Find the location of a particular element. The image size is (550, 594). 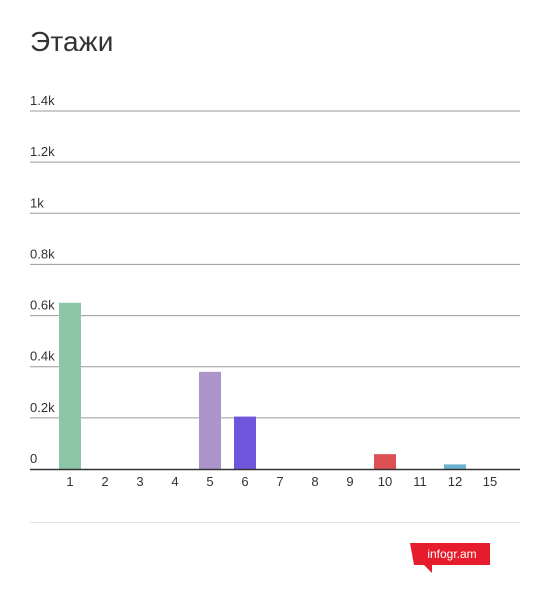

y-tick-label: 1.4k is located at coordinates (42, 100).